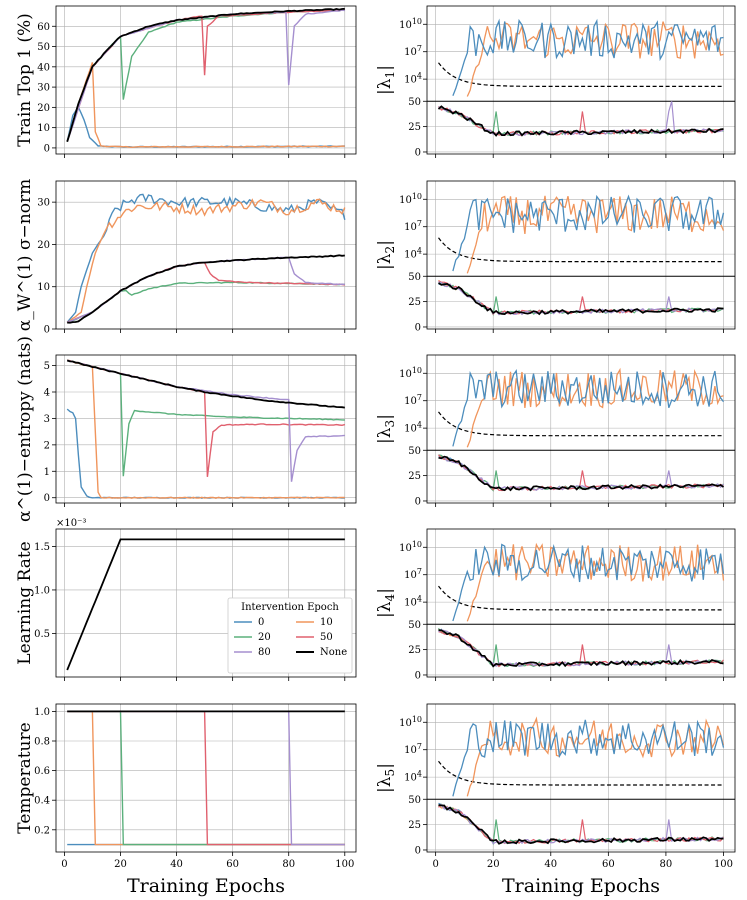 The height and width of the screenshot is (900, 747). Describe the element at coordinates (43, 287) in the screenshot. I see `left-sigma-ytick-label-1: 10` at that location.